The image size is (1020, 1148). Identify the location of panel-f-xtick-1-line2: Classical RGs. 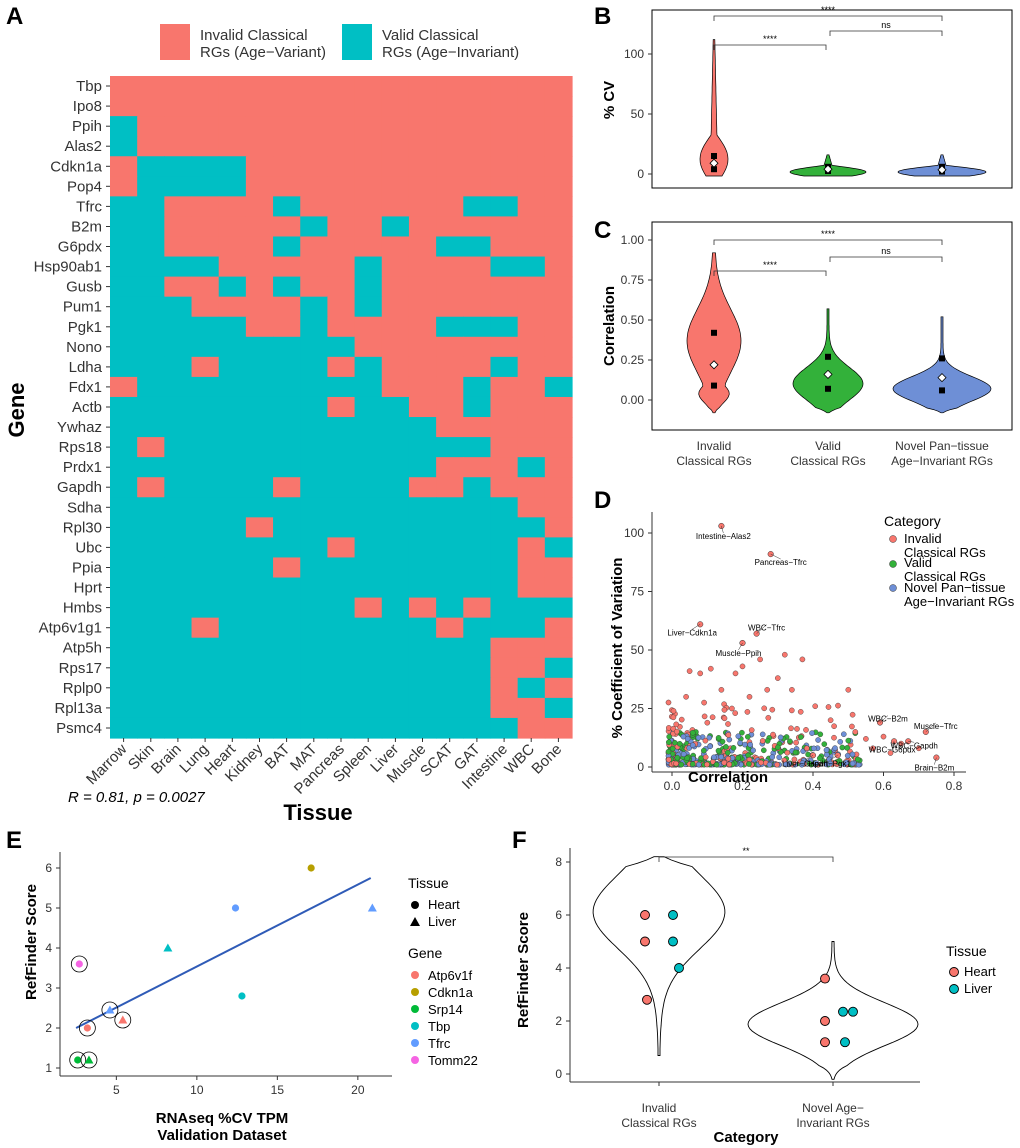
(658, 1123).